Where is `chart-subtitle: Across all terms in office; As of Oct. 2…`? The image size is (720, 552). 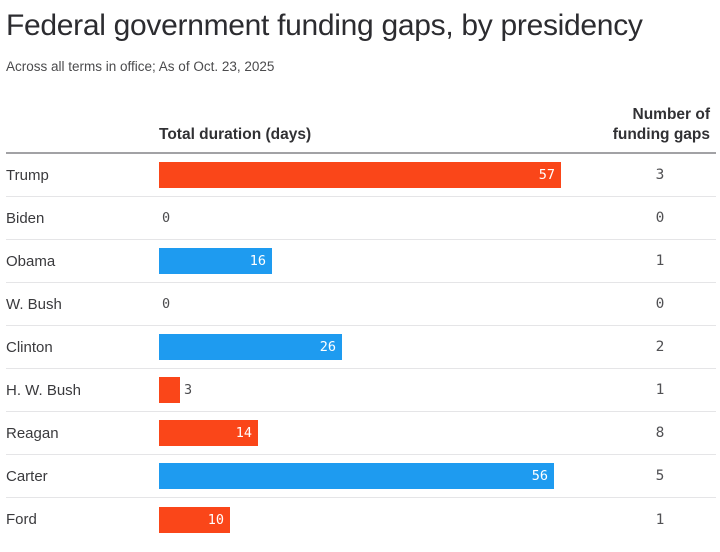
chart-subtitle: Across all terms in office; As of Oct. 2… is located at coordinates (140, 66).